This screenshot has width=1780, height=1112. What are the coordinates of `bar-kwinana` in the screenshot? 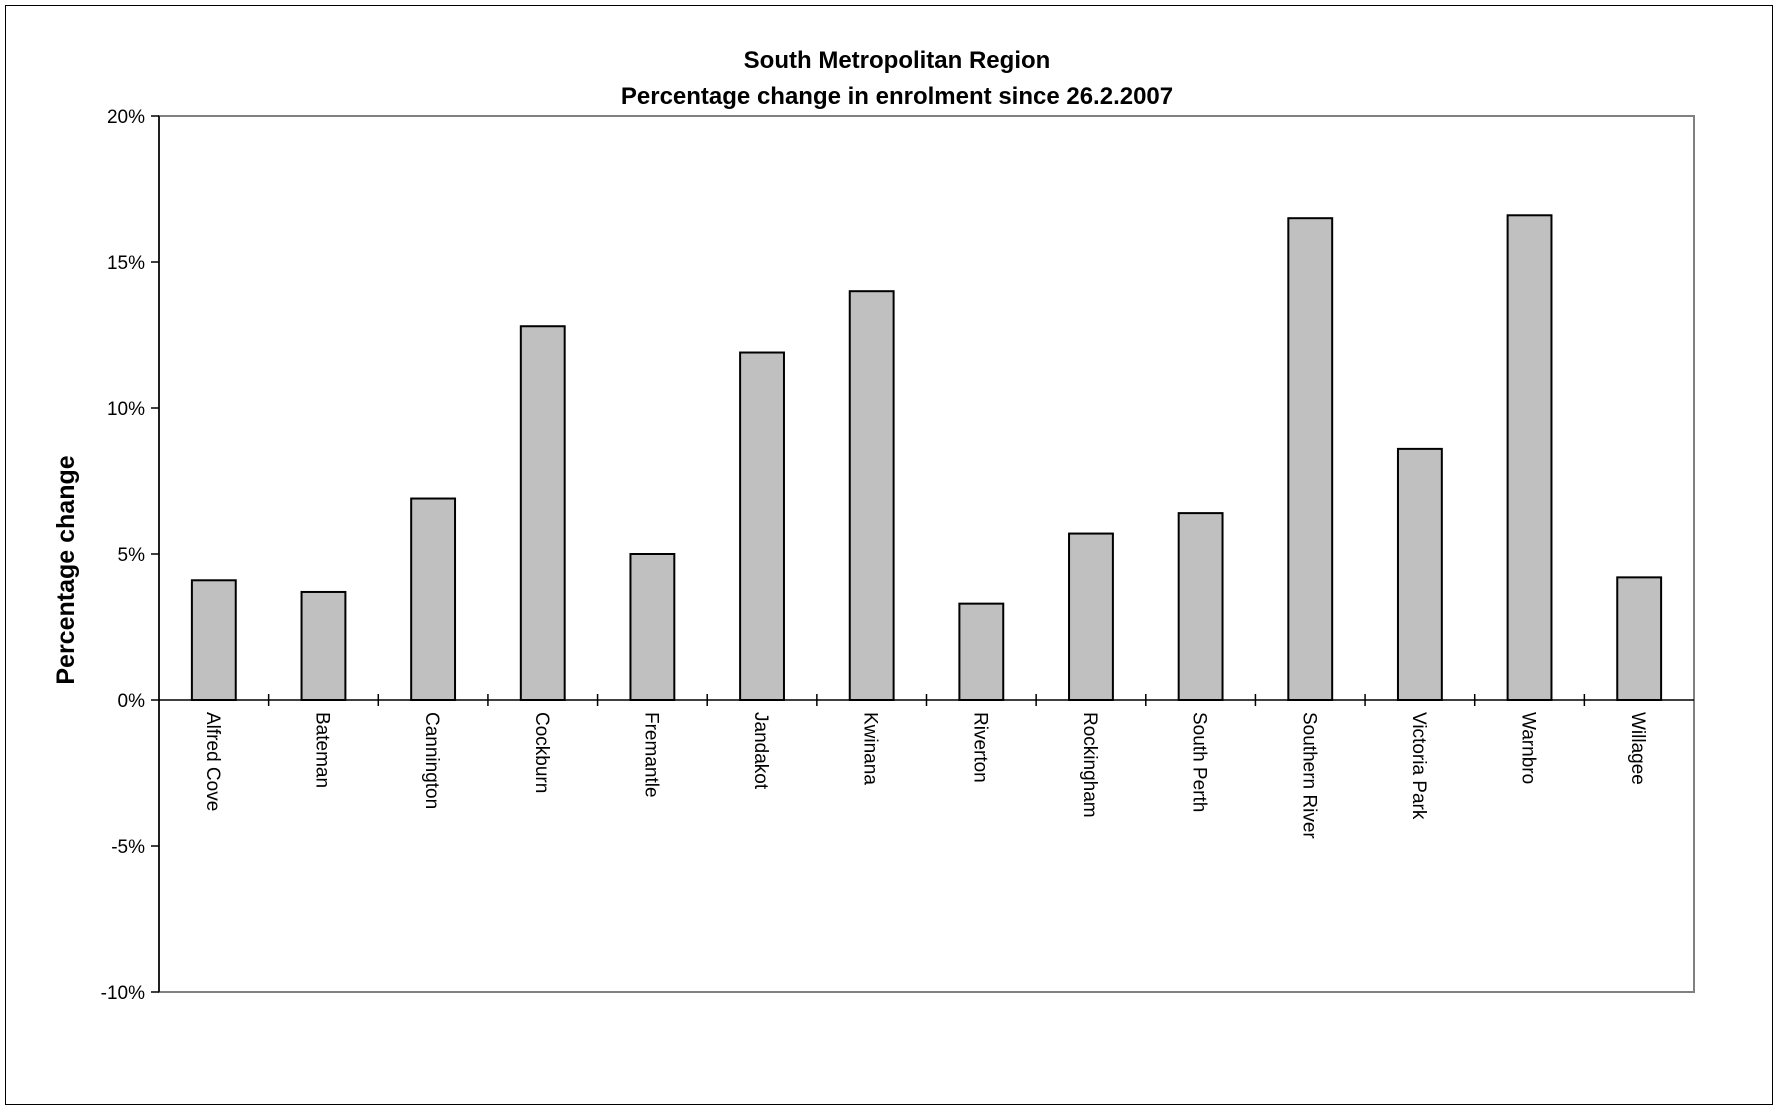 It's located at (871, 495).